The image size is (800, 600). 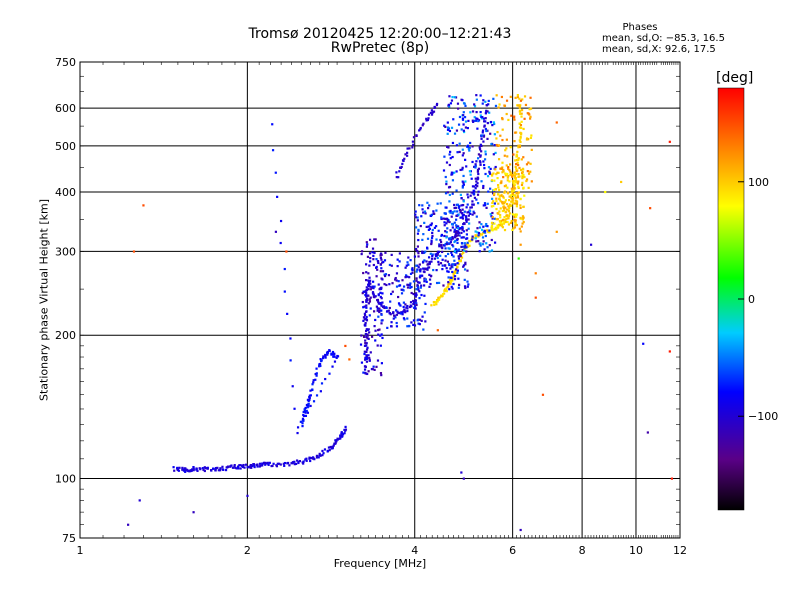 I want to click on y-tick-label: 600, so click(x=65, y=108).